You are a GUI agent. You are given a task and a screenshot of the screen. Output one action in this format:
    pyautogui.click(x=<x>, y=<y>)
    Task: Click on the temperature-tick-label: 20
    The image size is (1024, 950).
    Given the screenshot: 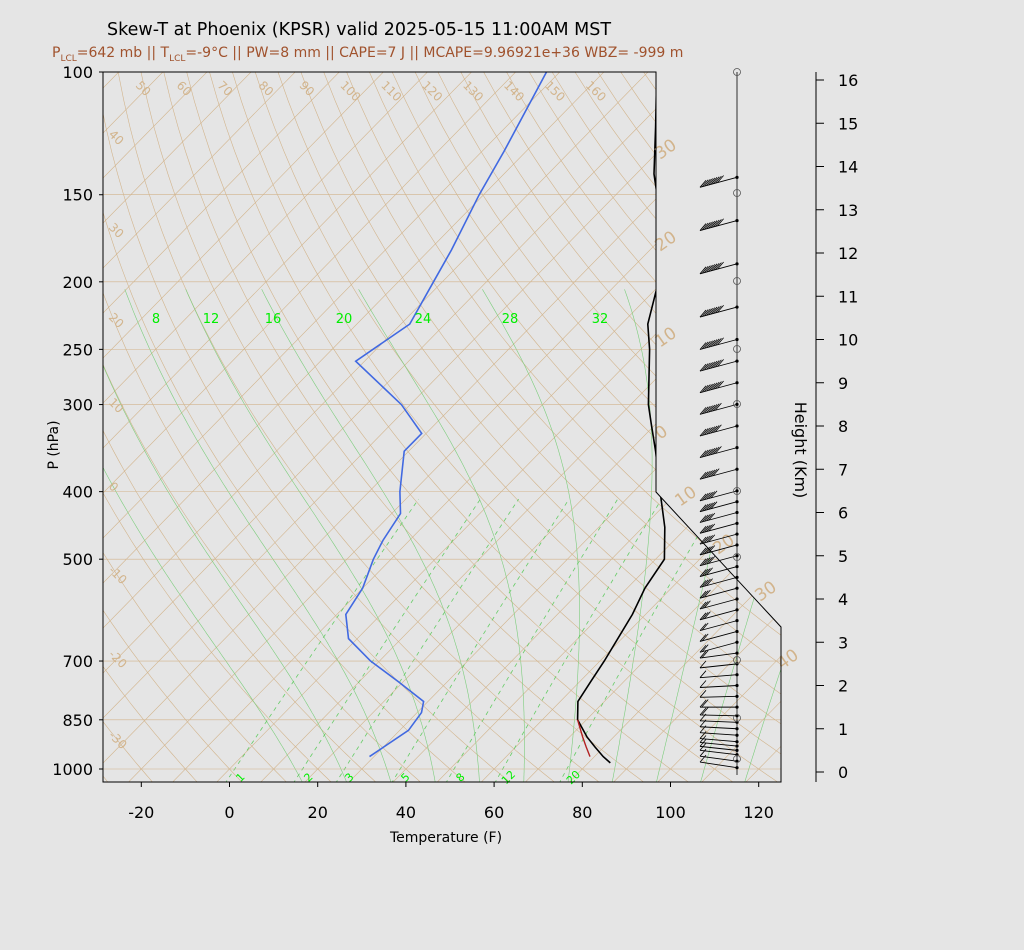 What is the action you would take?
    pyautogui.click(x=318, y=812)
    